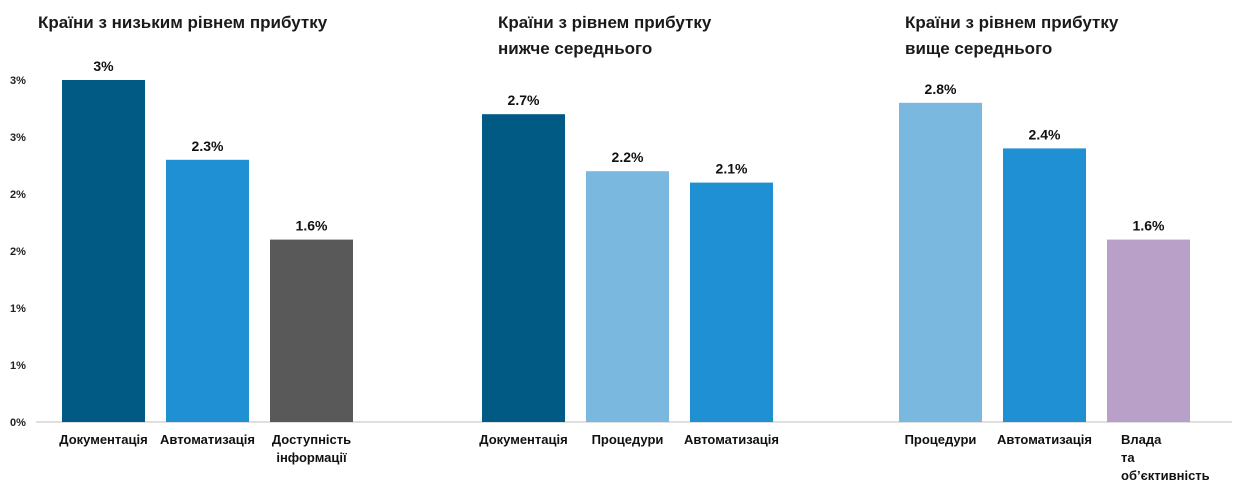  Describe the element at coordinates (941, 89) in the screenshot. I see `data-label: 2.8%` at that location.